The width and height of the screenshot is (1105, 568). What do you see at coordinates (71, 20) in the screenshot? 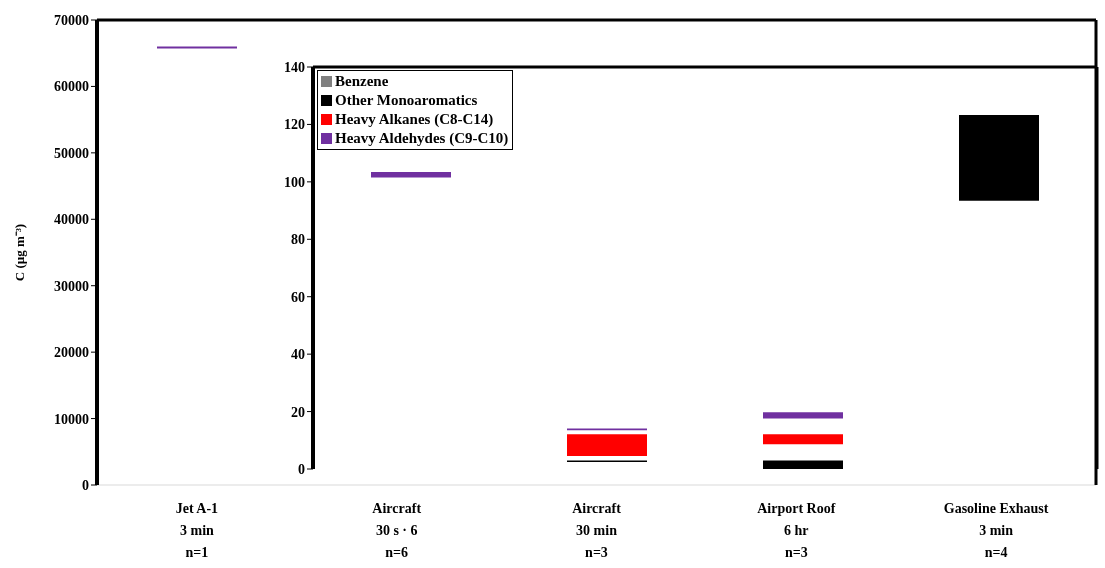
I see `y-tick-label: 70000` at bounding box center [71, 20].